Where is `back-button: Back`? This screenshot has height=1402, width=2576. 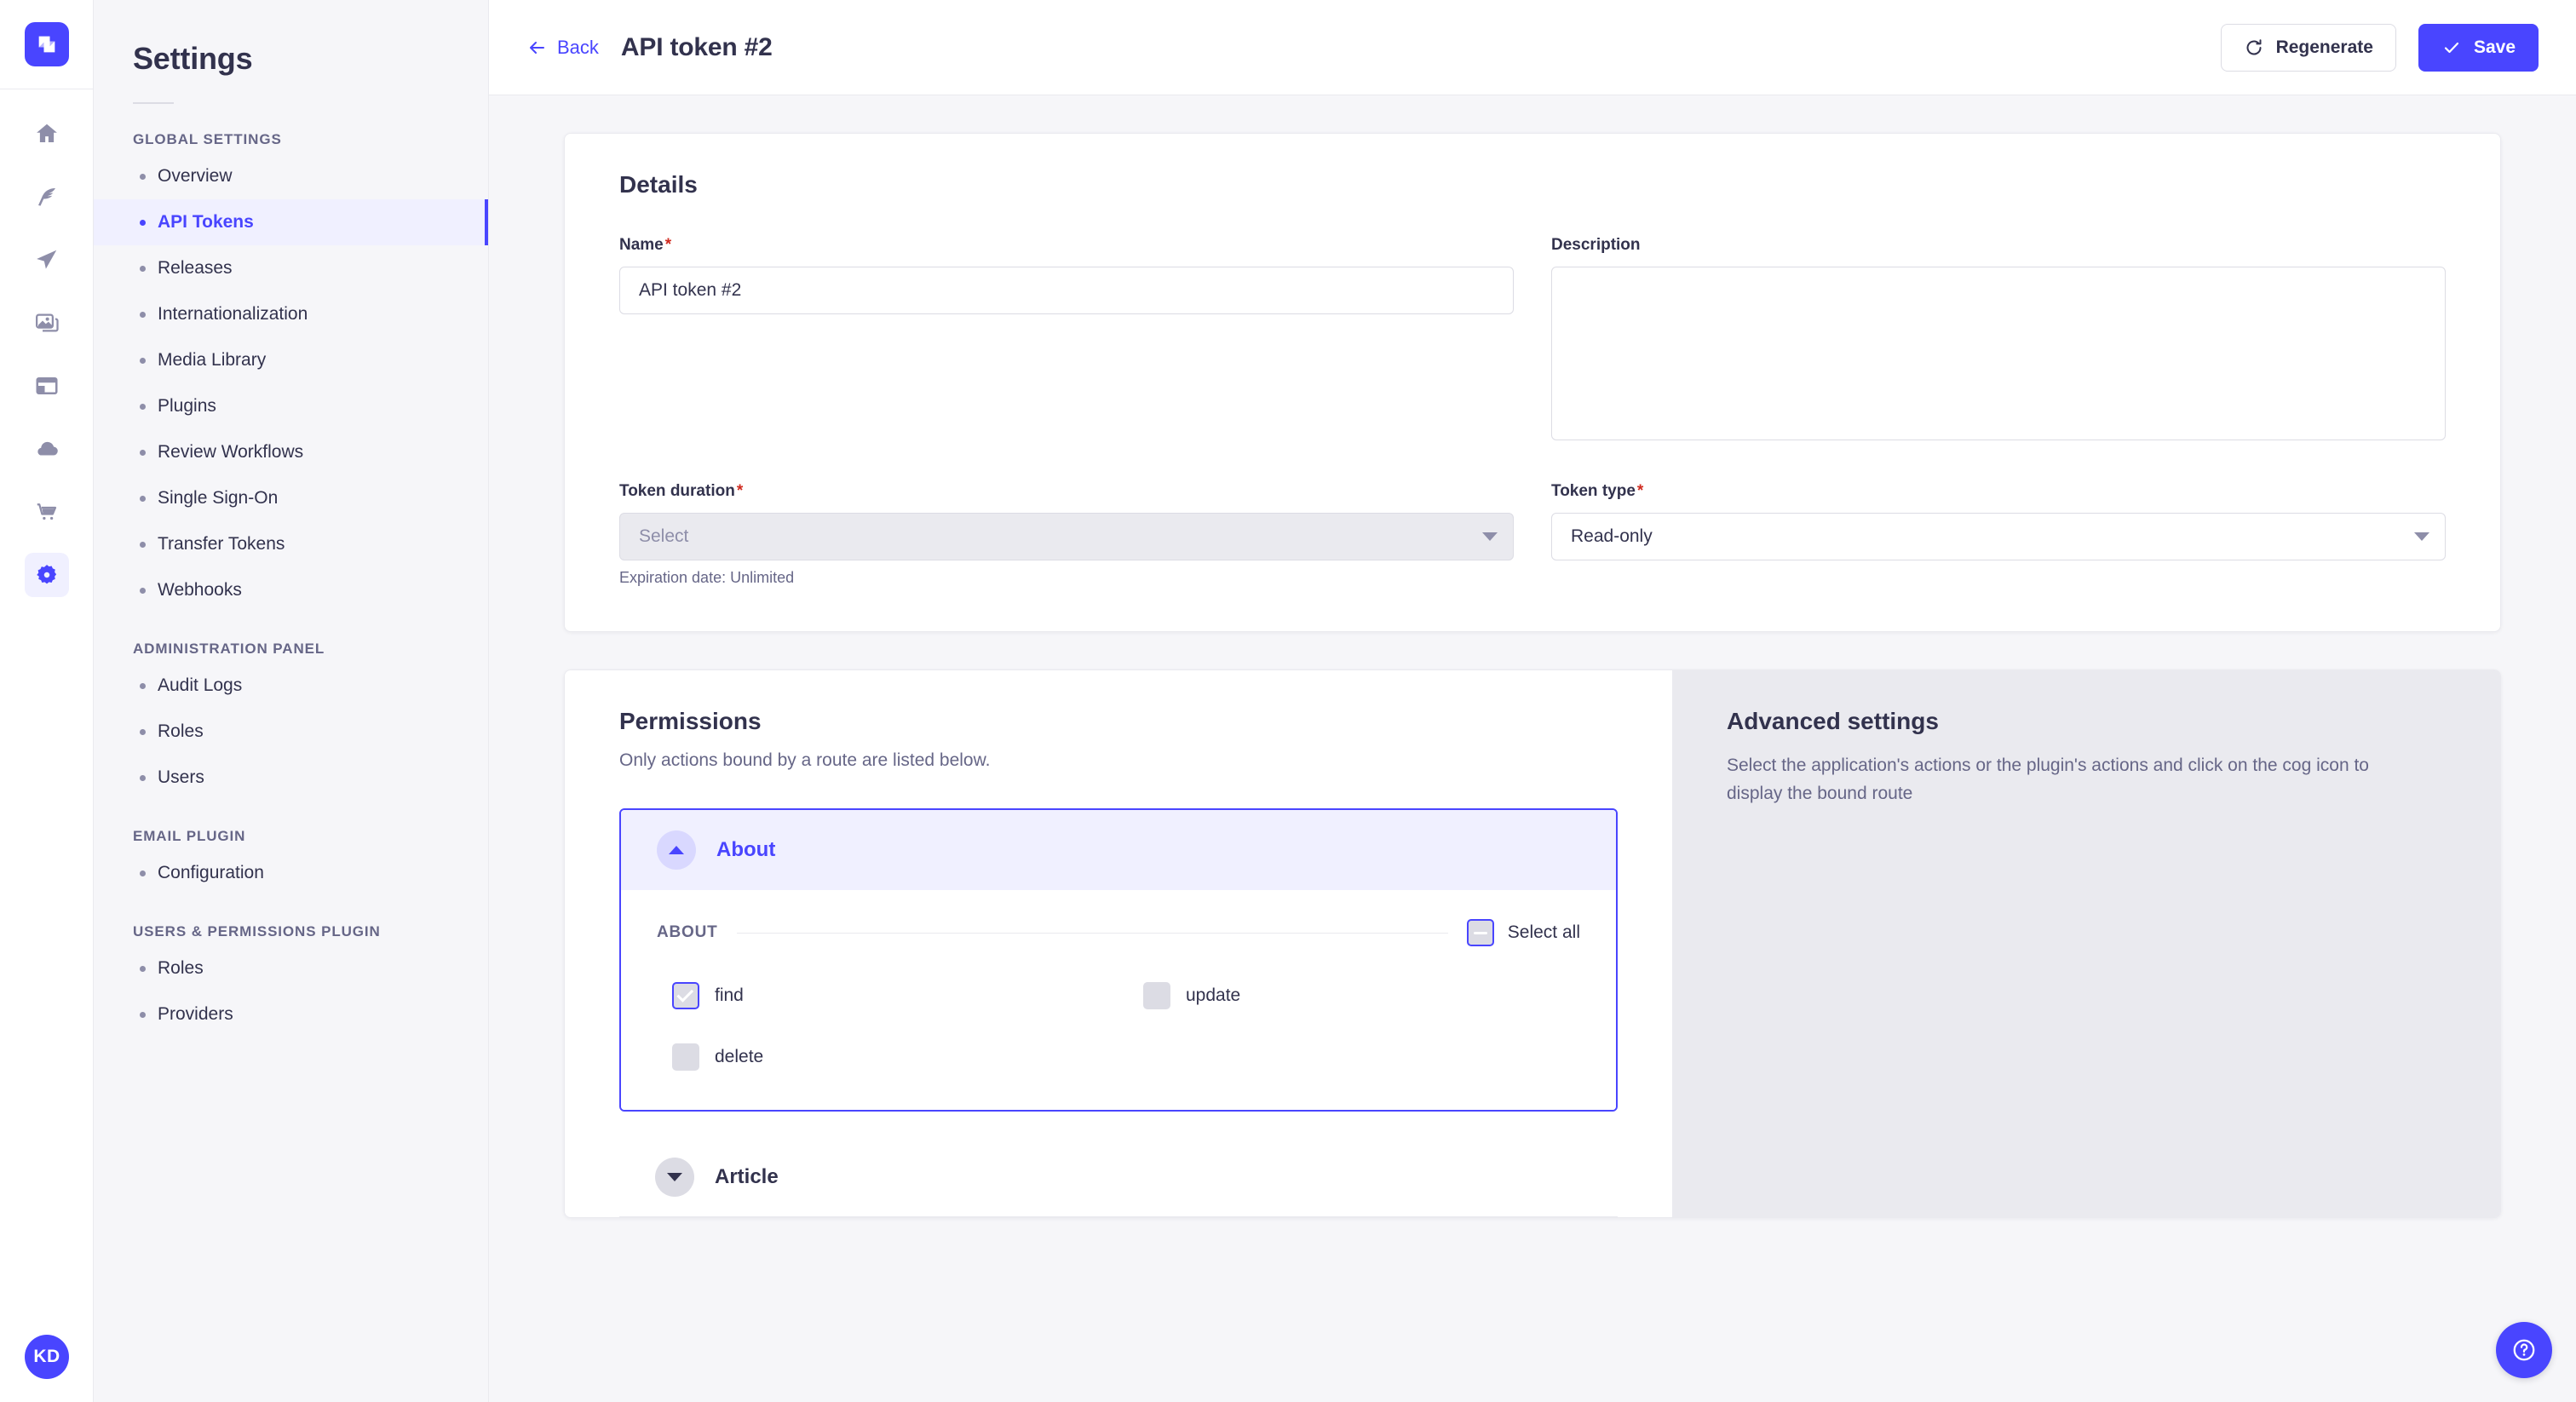 back-button: Back is located at coordinates (562, 48).